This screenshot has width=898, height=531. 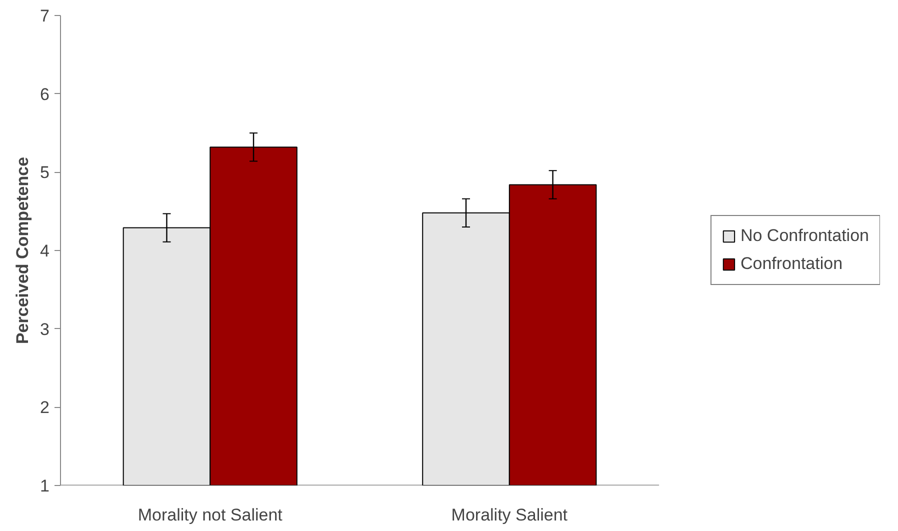 I want to click on y-tick-label: 1, so click(x=45, y=486).